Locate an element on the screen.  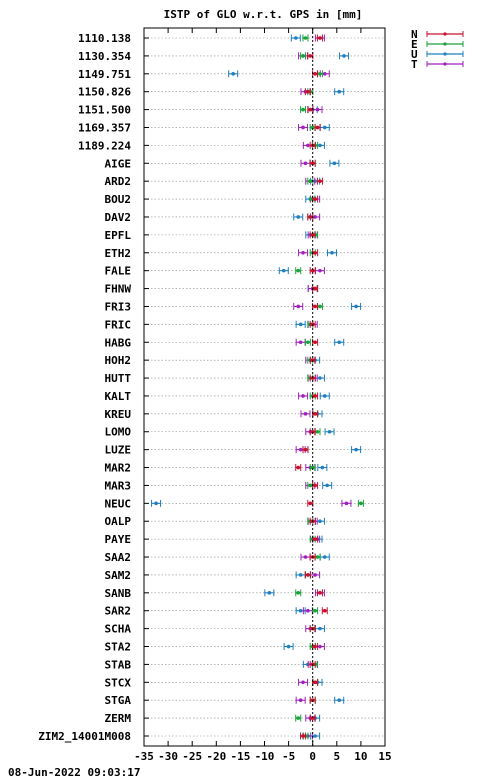
station-label: HUTT is located at coordinates (118, 378).